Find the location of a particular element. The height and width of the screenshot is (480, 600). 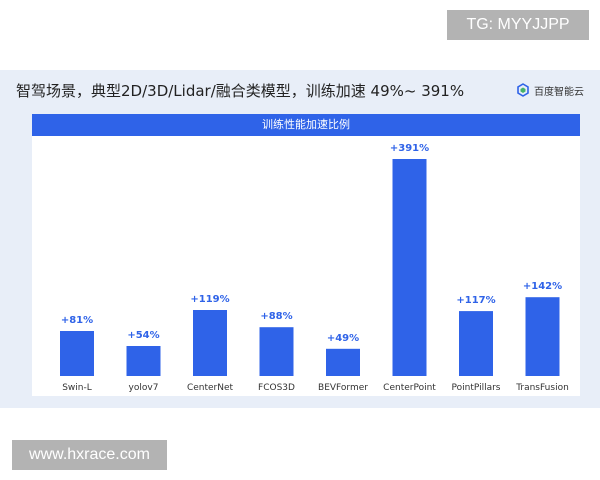

slide-title: 智驾场景，典型2D/3D/Lidar/融合类模型，训练加速 49%~ 391% is located at coordinates (240, 91).